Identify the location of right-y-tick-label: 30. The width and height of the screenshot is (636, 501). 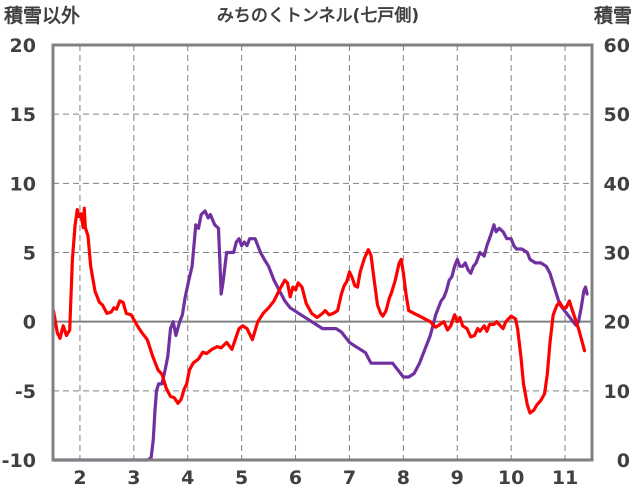
(617, 254).